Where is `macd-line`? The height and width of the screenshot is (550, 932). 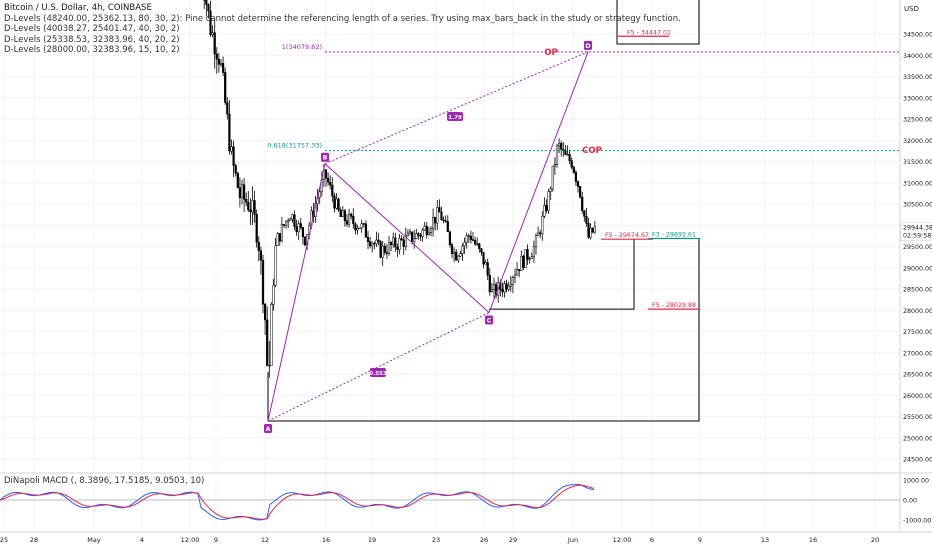
macd-line is located at coordinates (297, 502).